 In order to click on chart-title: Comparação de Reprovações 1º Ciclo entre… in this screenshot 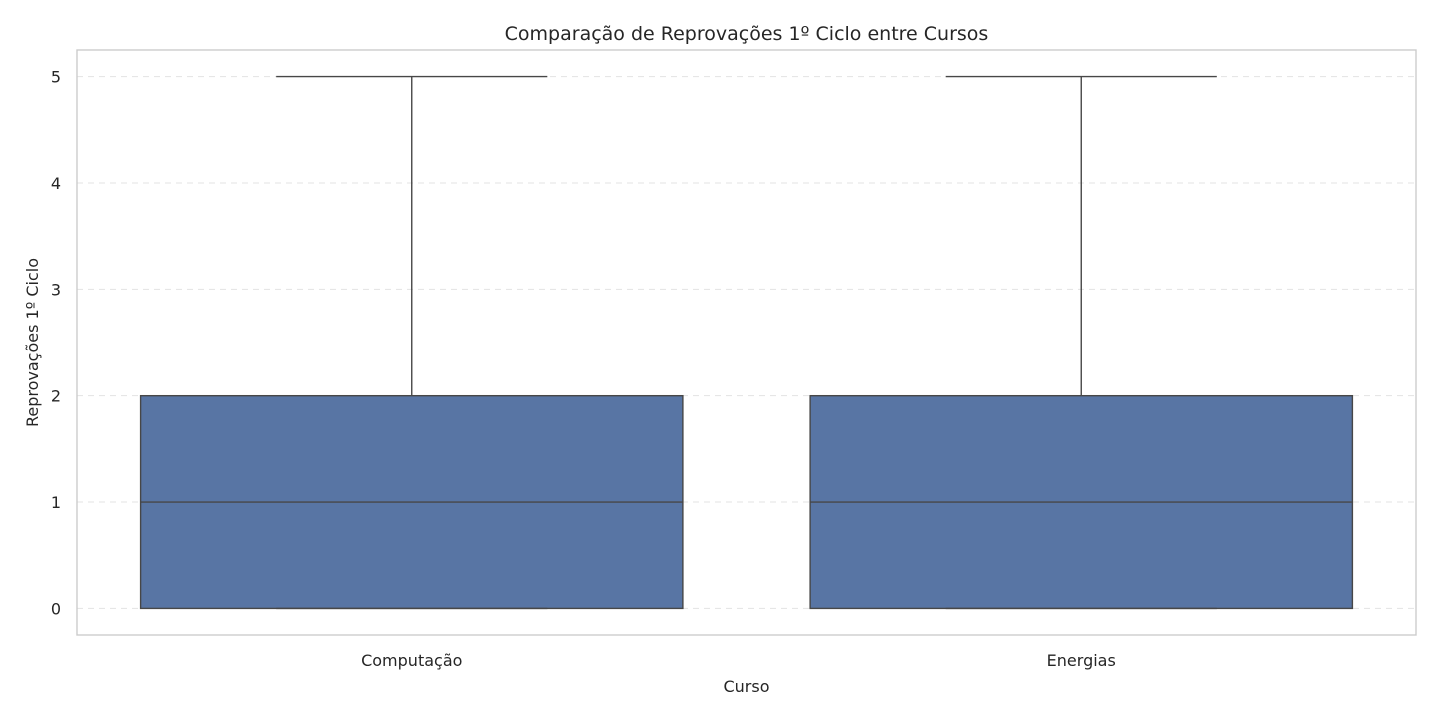, I will do `click(747, 34)`.